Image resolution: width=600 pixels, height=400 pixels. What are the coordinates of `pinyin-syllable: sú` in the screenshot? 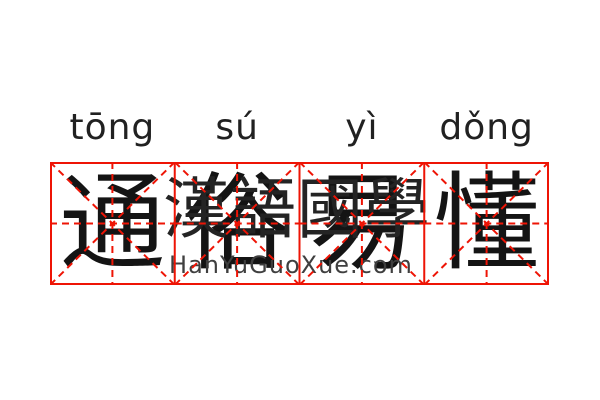 It's located at (237, 127).